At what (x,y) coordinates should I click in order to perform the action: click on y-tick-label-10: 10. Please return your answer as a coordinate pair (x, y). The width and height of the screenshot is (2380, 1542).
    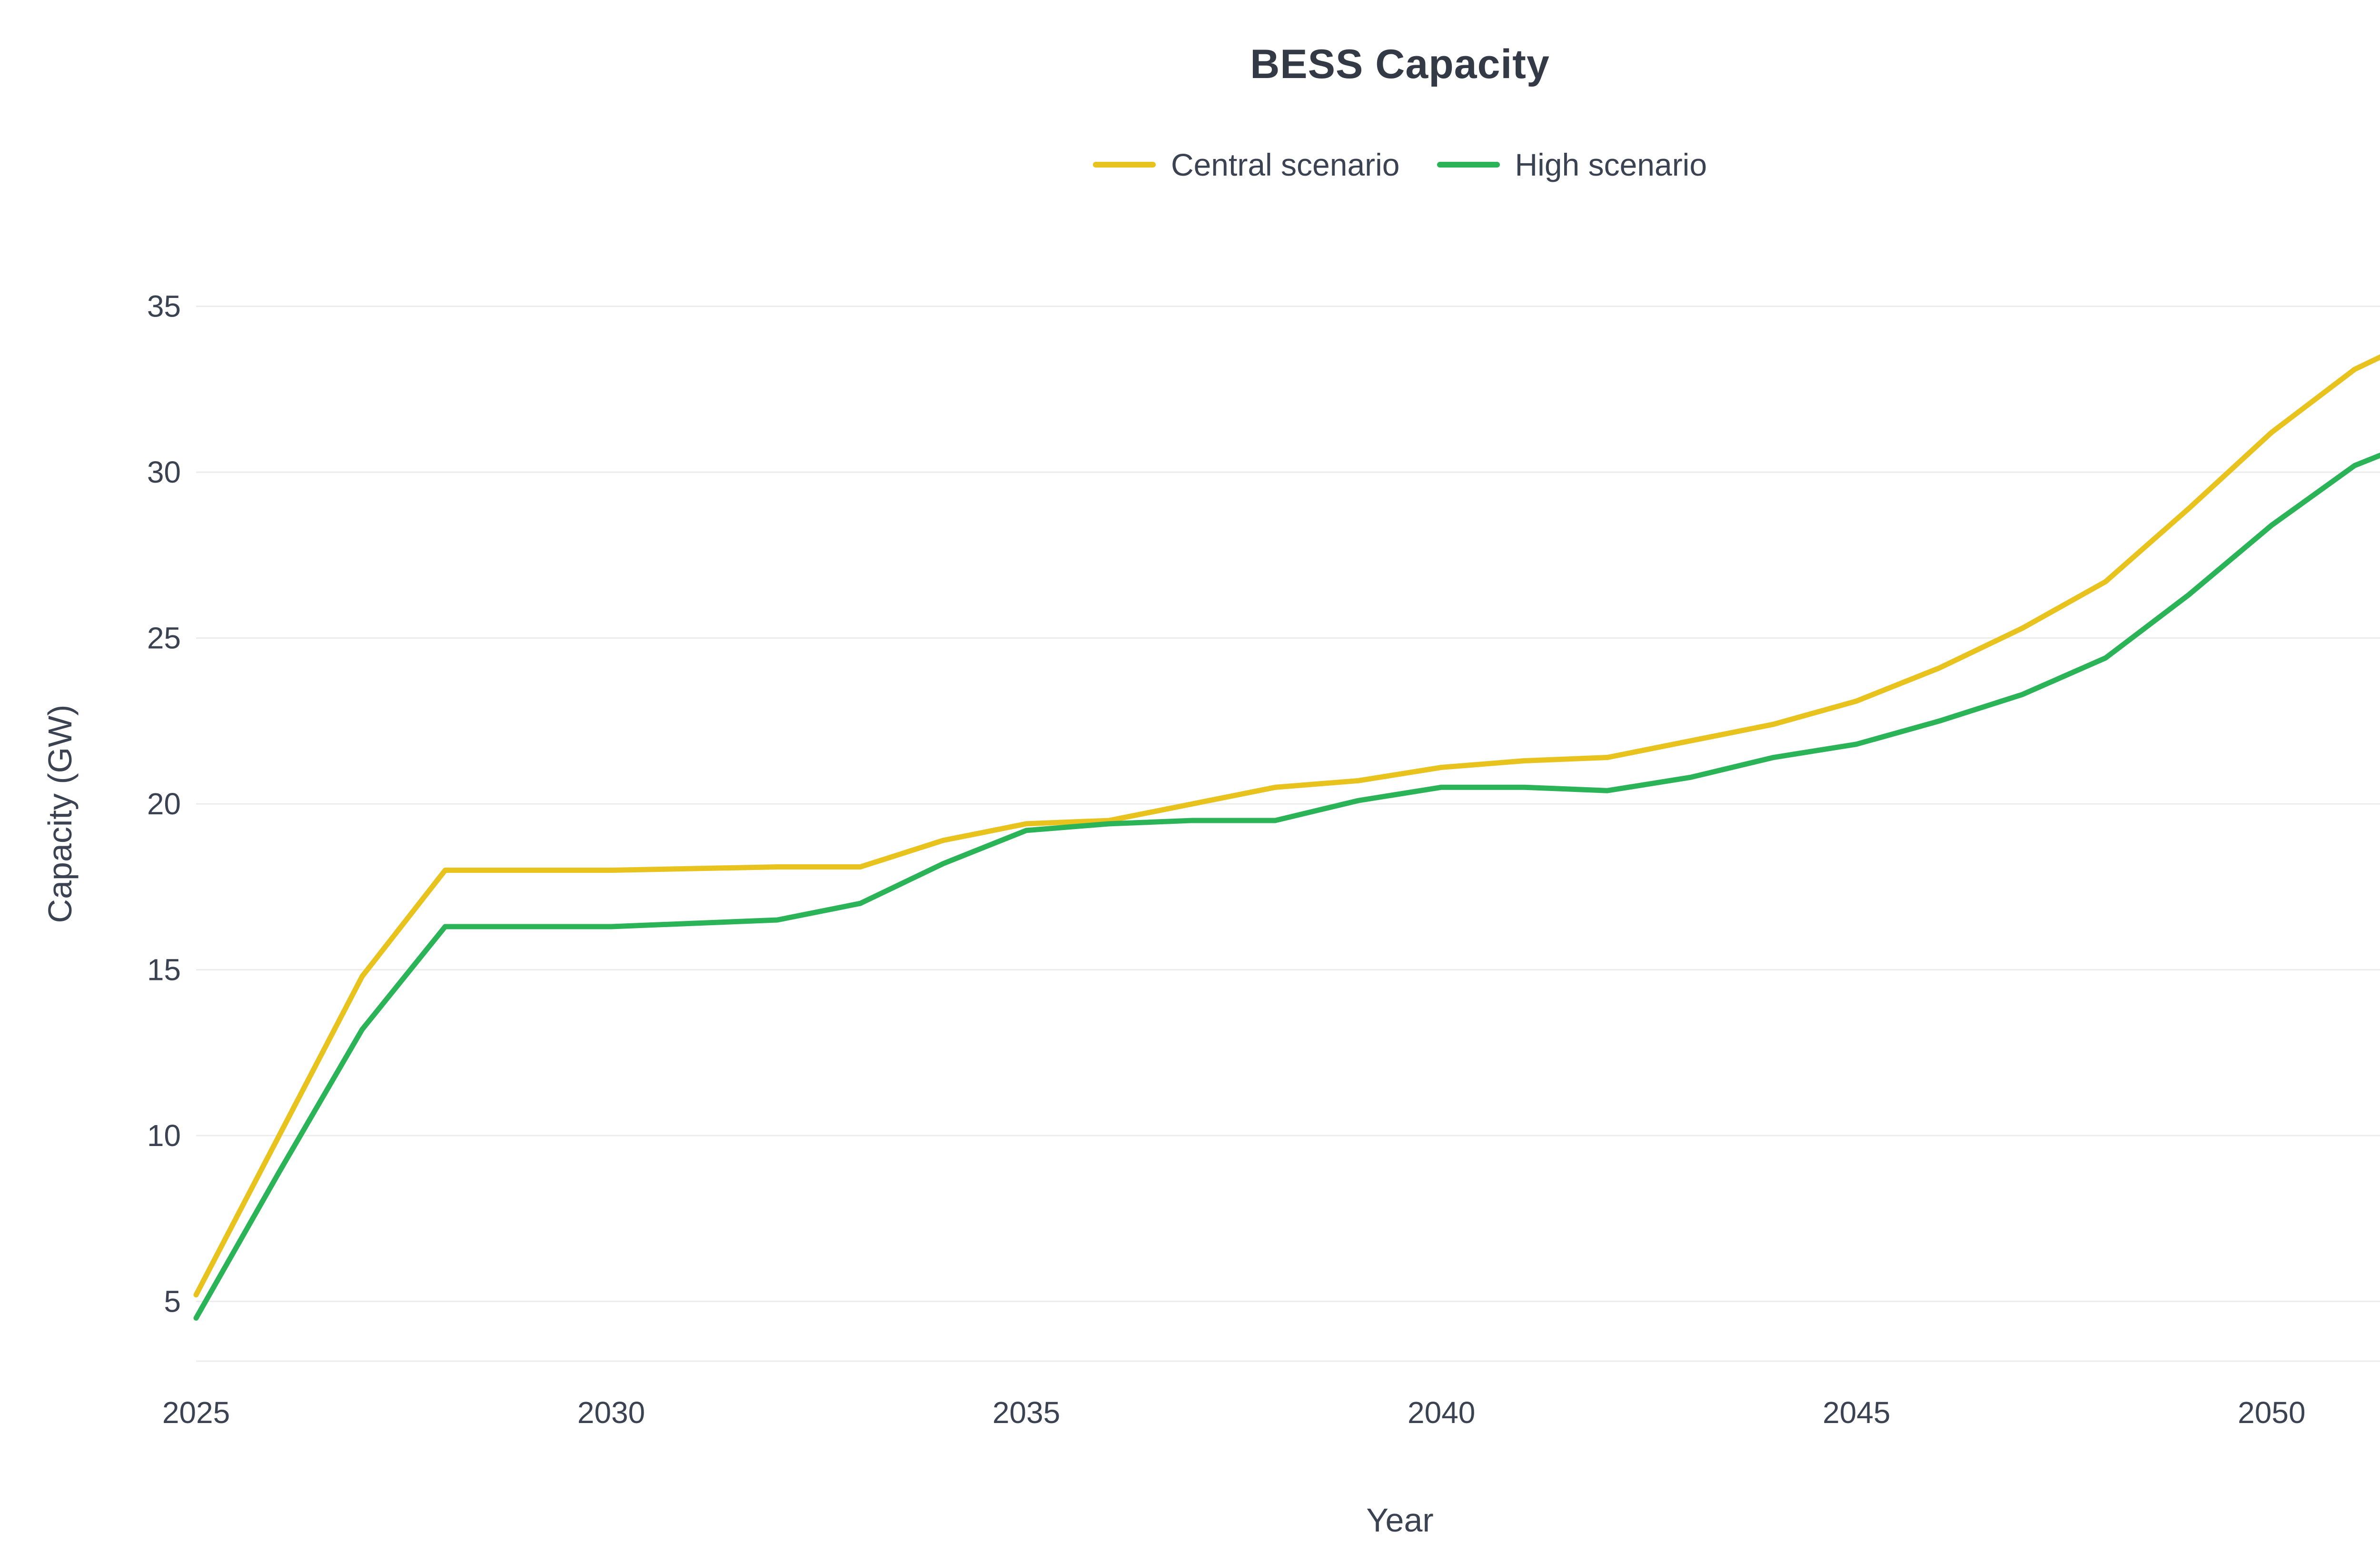
    Looking at the image, I should click on (164, 1135).